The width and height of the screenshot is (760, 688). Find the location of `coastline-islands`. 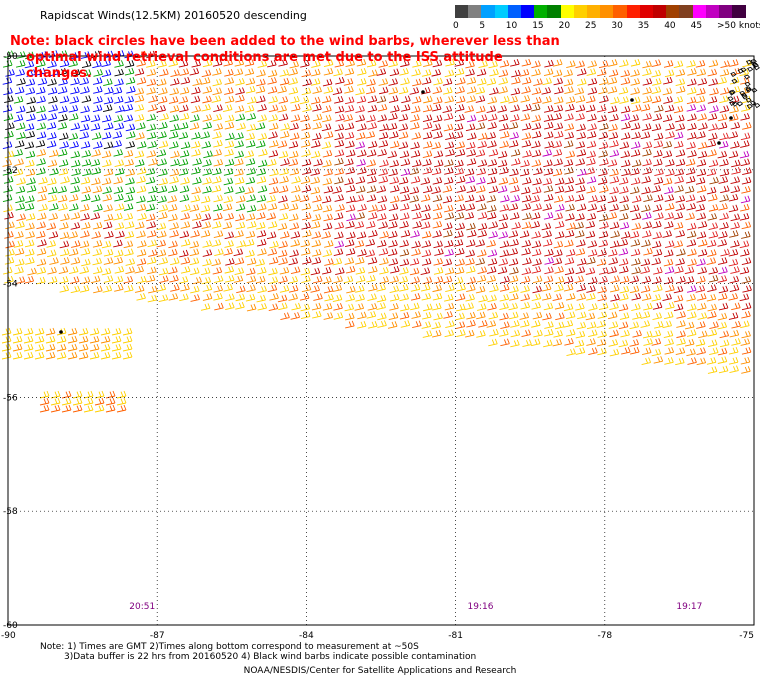

coastline-islands is located at coordinates (743, 84).